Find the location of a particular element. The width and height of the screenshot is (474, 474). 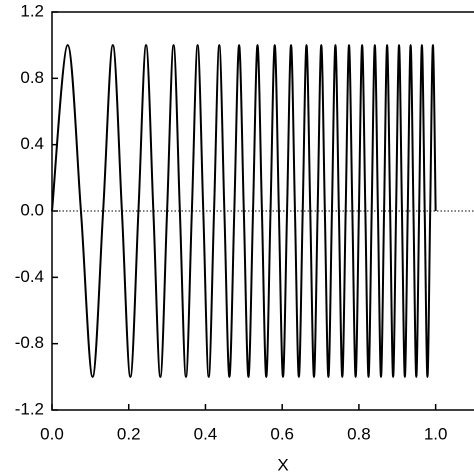

y-tick-label: 0.0 is located at coordinates (32, 209).